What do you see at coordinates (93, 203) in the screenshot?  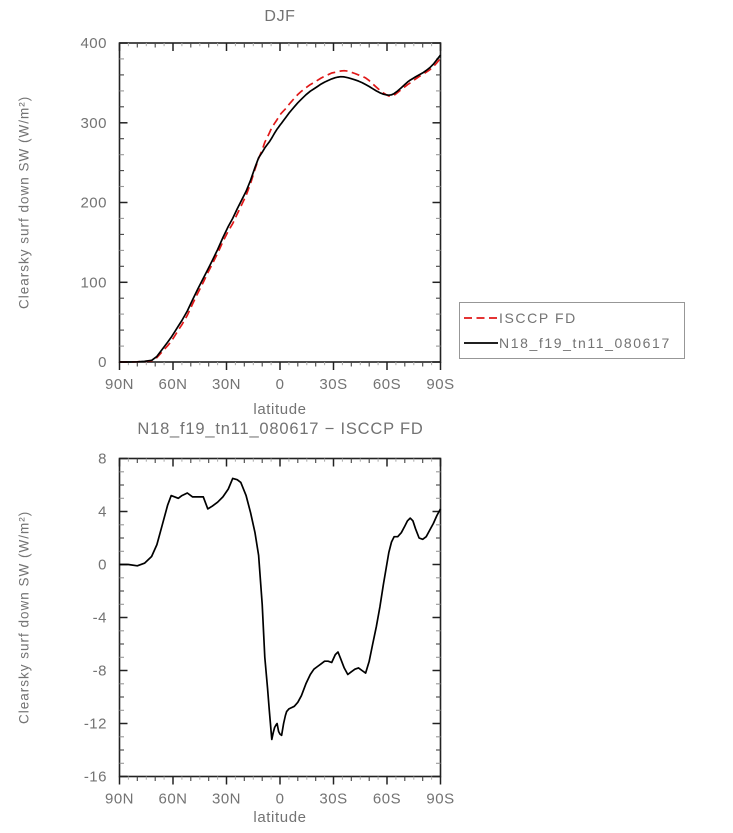 I see `y-tick-label: 200` at bounding box center [93, 203].